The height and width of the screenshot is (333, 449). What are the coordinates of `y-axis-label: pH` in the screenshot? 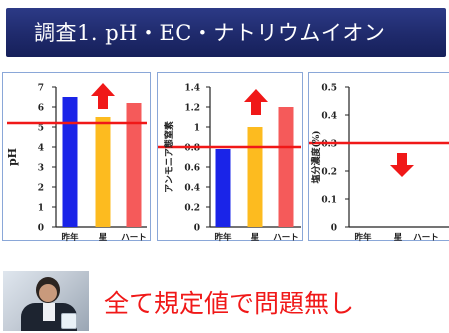 It's located at (12, 157).